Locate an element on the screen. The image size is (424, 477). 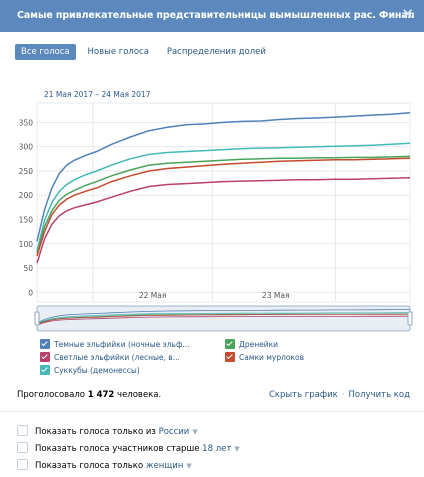
get-code-link: Получить код is located at coordinates (379, 395).